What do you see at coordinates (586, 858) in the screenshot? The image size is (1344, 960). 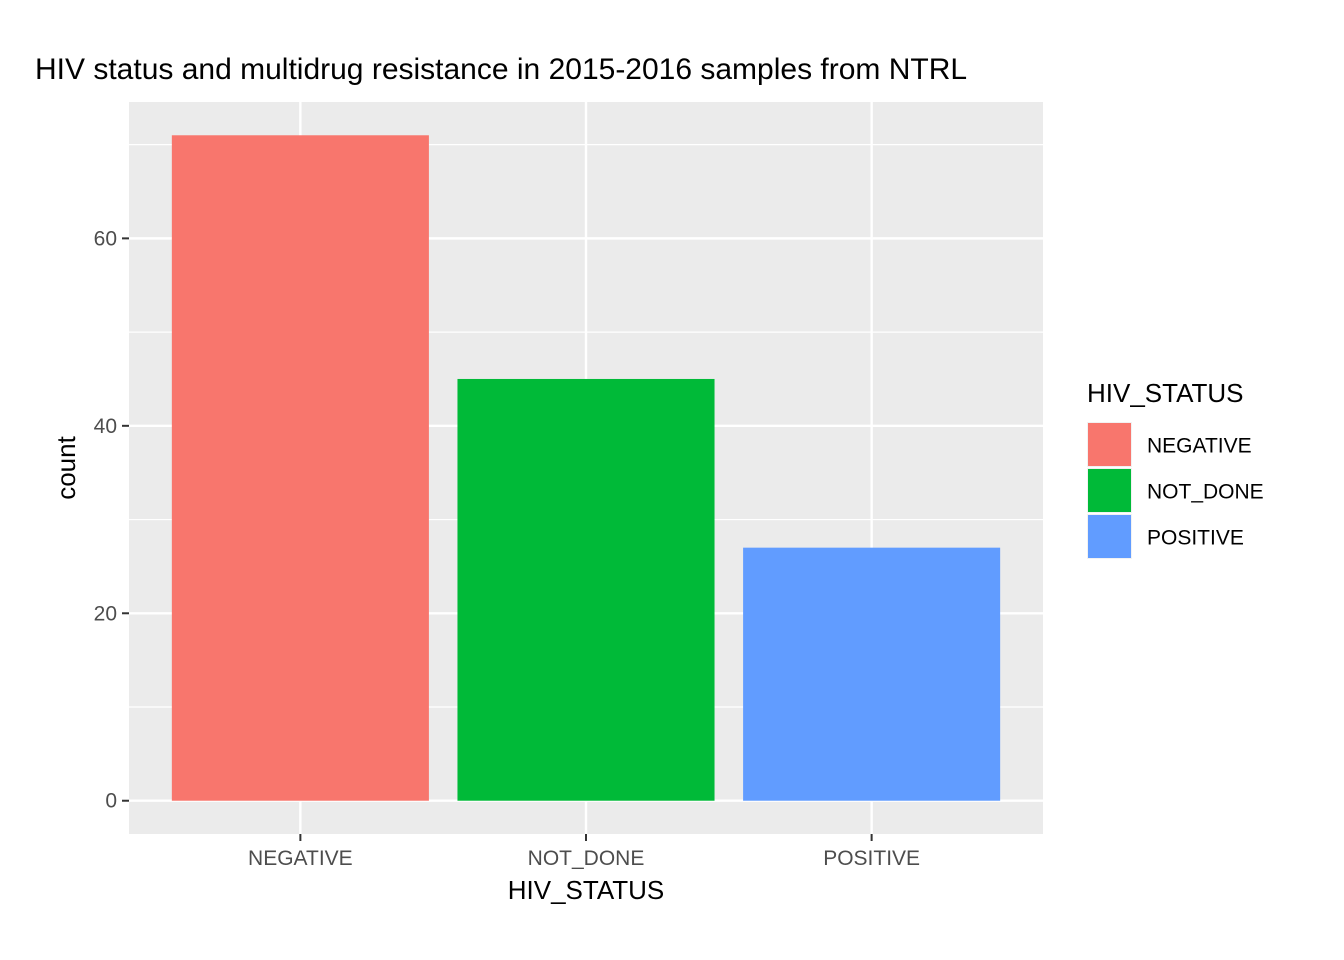 I see `x-tick-label: NOT_DONE` at bounding box center [586, 858].